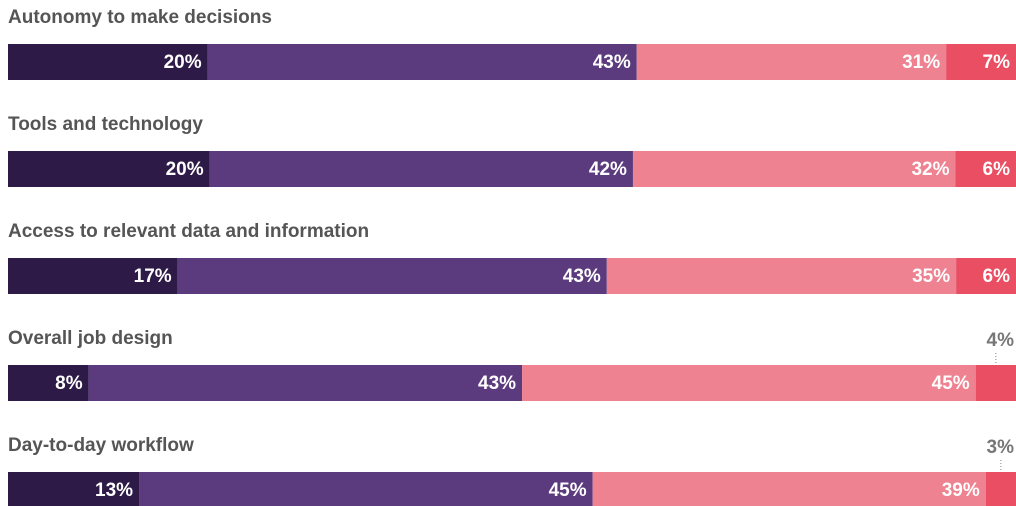 Image resolution: width=1016 pixels, height=506 pixels. I want to click on category-label: Autonomy to make decisions, so click(140, 17).